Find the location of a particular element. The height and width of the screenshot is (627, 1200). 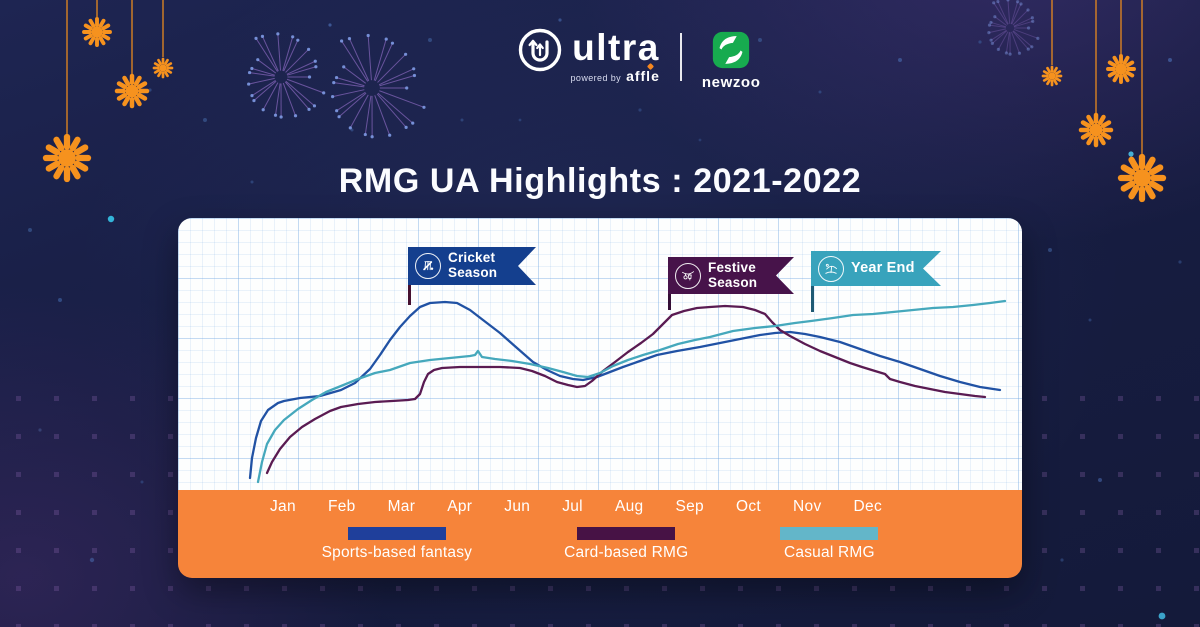

year-end-flag-pole is located at coordinates (812, 298).